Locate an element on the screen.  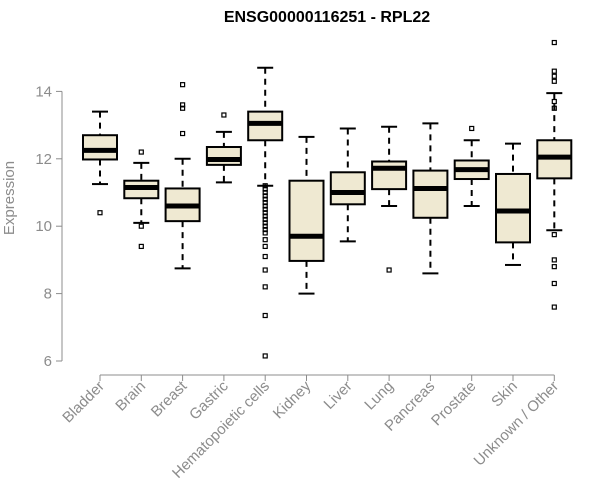
box-gastric is located at coordinates (223, 148).